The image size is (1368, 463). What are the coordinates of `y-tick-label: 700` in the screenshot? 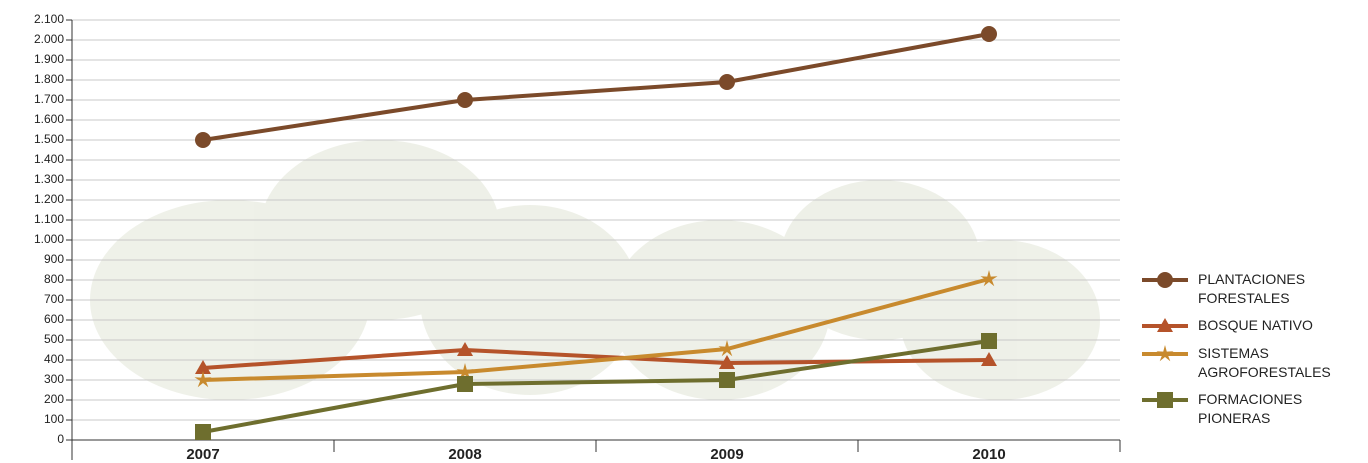 It's located at (54, 299).